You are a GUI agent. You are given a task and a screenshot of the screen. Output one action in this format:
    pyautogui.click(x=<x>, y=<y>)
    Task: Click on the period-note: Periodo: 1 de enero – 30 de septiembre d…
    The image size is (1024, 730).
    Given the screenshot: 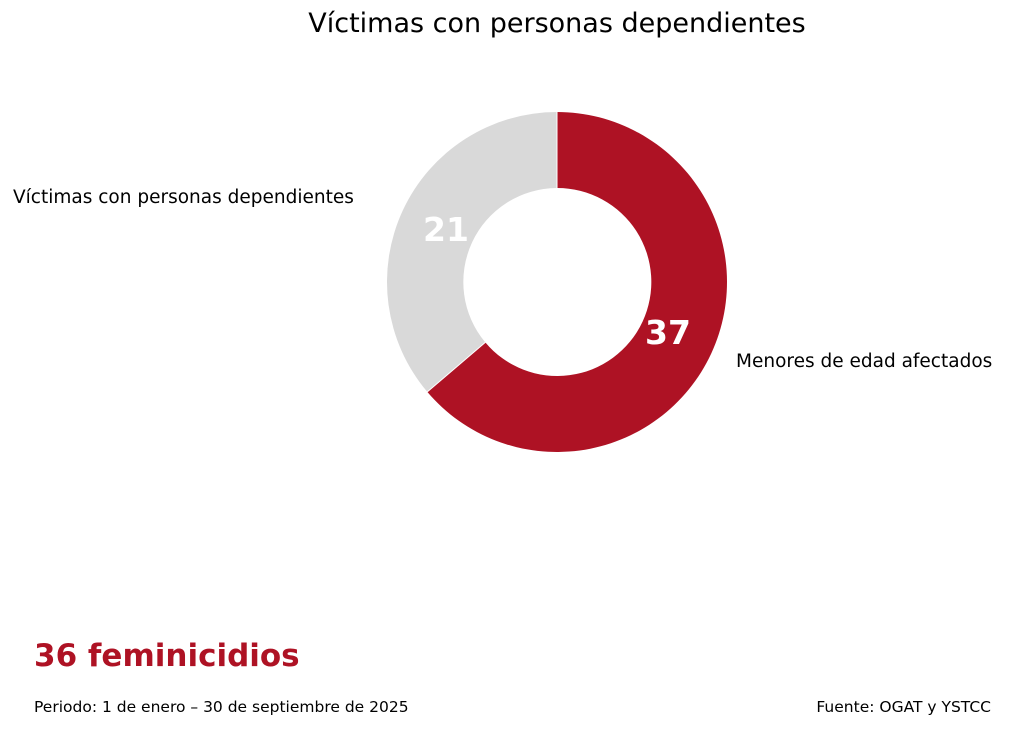 What is the action you would take?
    pyautogui.click(x=221, y=707)
    